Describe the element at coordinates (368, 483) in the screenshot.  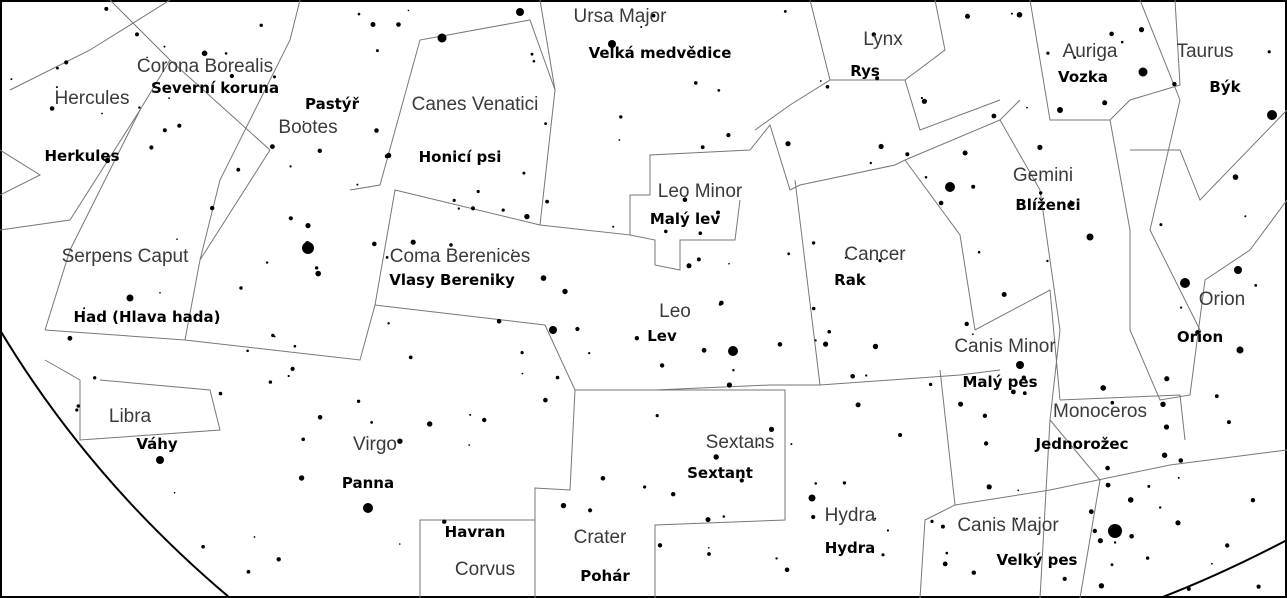
I see `czech-name: Panna` at that location.